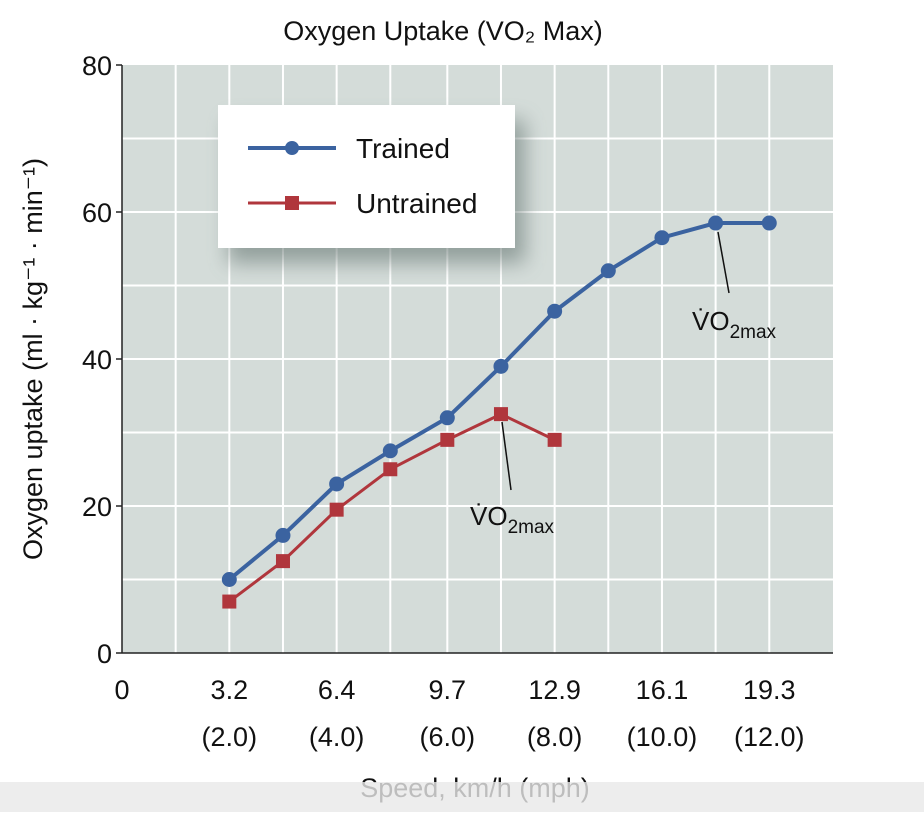  I want to click on x-tick-label: 6.4, so click(337, 690).